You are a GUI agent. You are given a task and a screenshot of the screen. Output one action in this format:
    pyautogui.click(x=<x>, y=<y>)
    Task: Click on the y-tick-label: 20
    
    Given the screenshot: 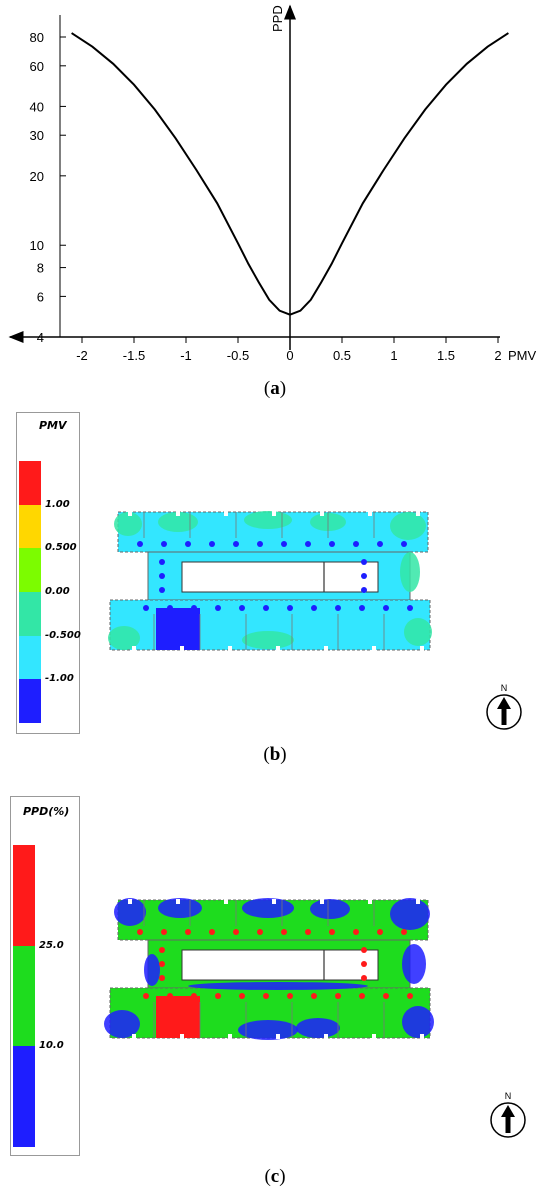 What is the action you would take?
    pyautogui.click(x=37, y=176)
    